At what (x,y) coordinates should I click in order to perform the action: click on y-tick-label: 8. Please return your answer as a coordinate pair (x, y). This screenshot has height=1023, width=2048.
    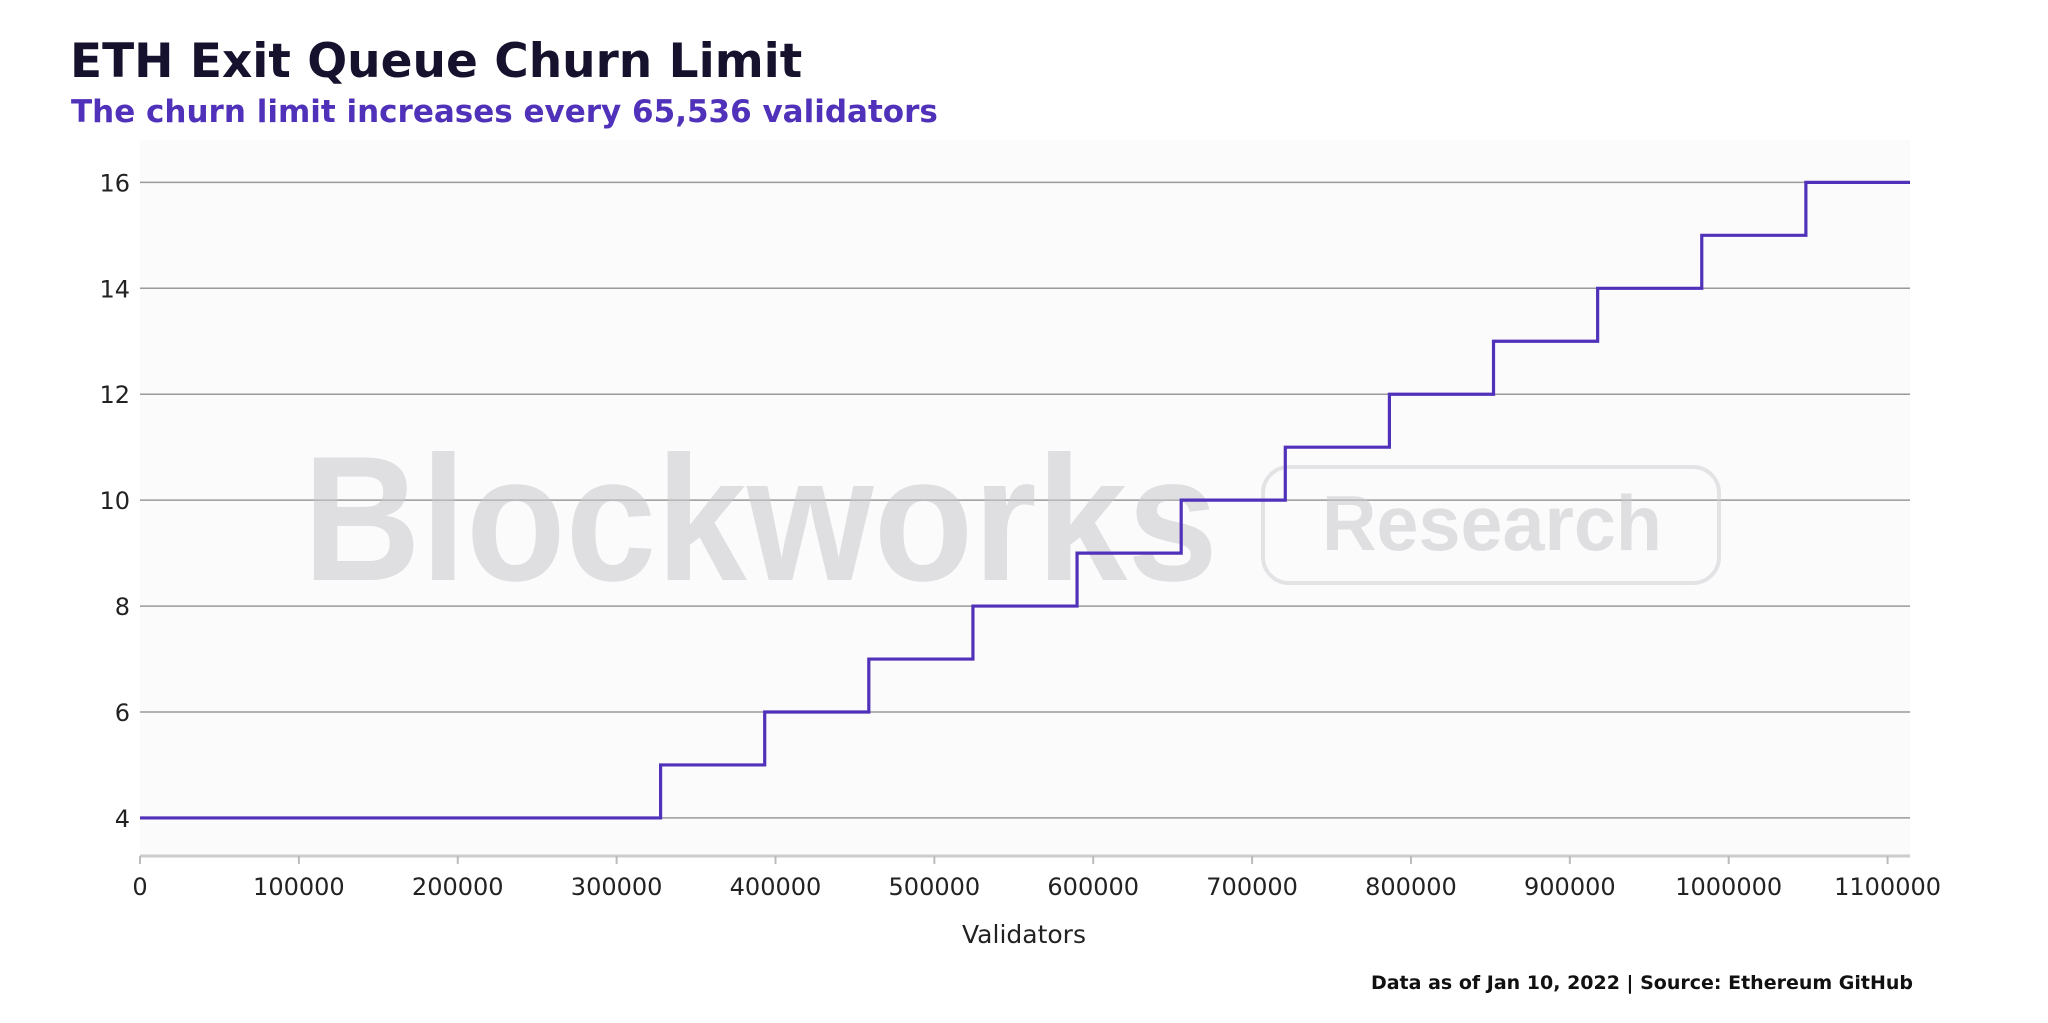
    Looking at the image, I should click on (122, 607).